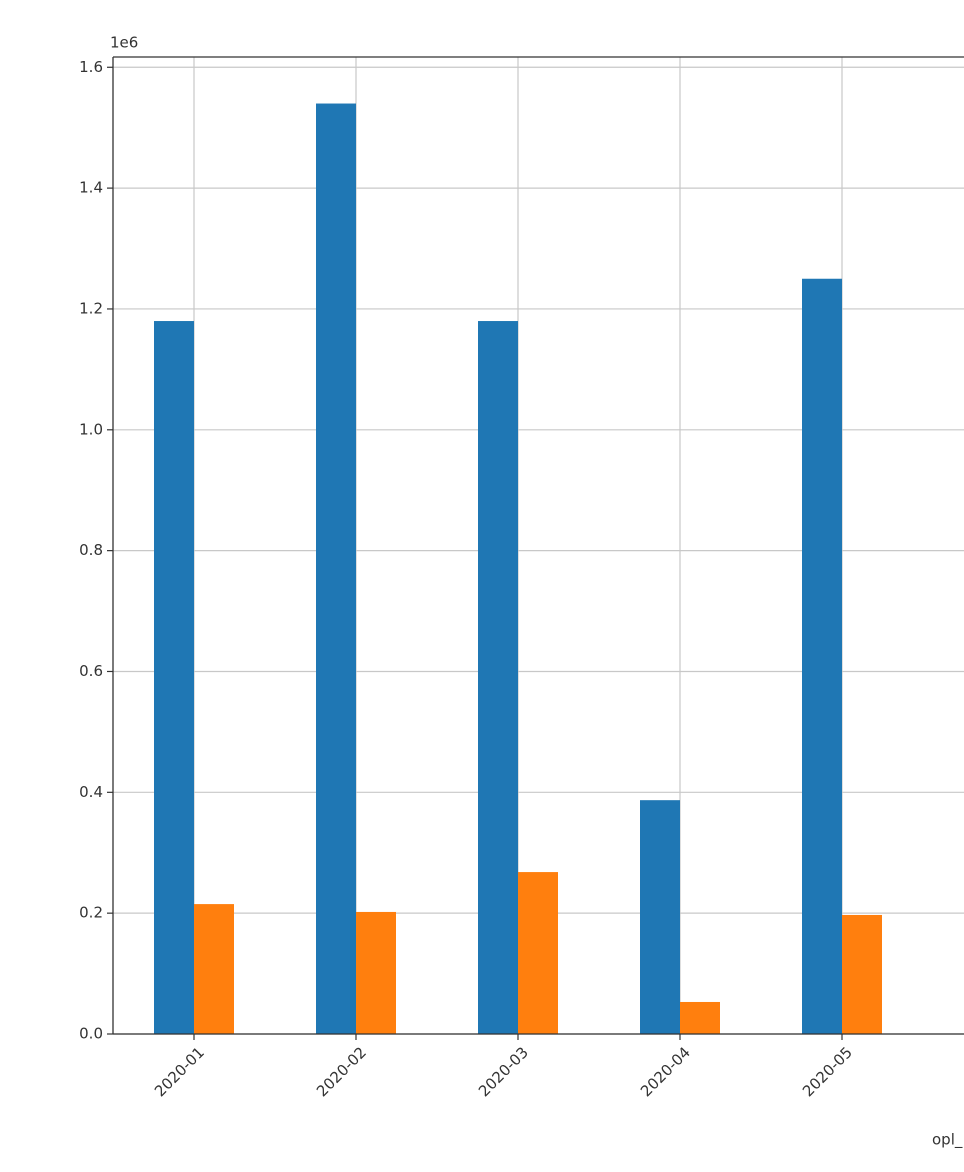 The height and width of the screenshot is (1172, 964). What do you see at coordinates (91, 550) in the screenshot?
I see `y-tick-label: 0.8` at bounding box center [91, 550].